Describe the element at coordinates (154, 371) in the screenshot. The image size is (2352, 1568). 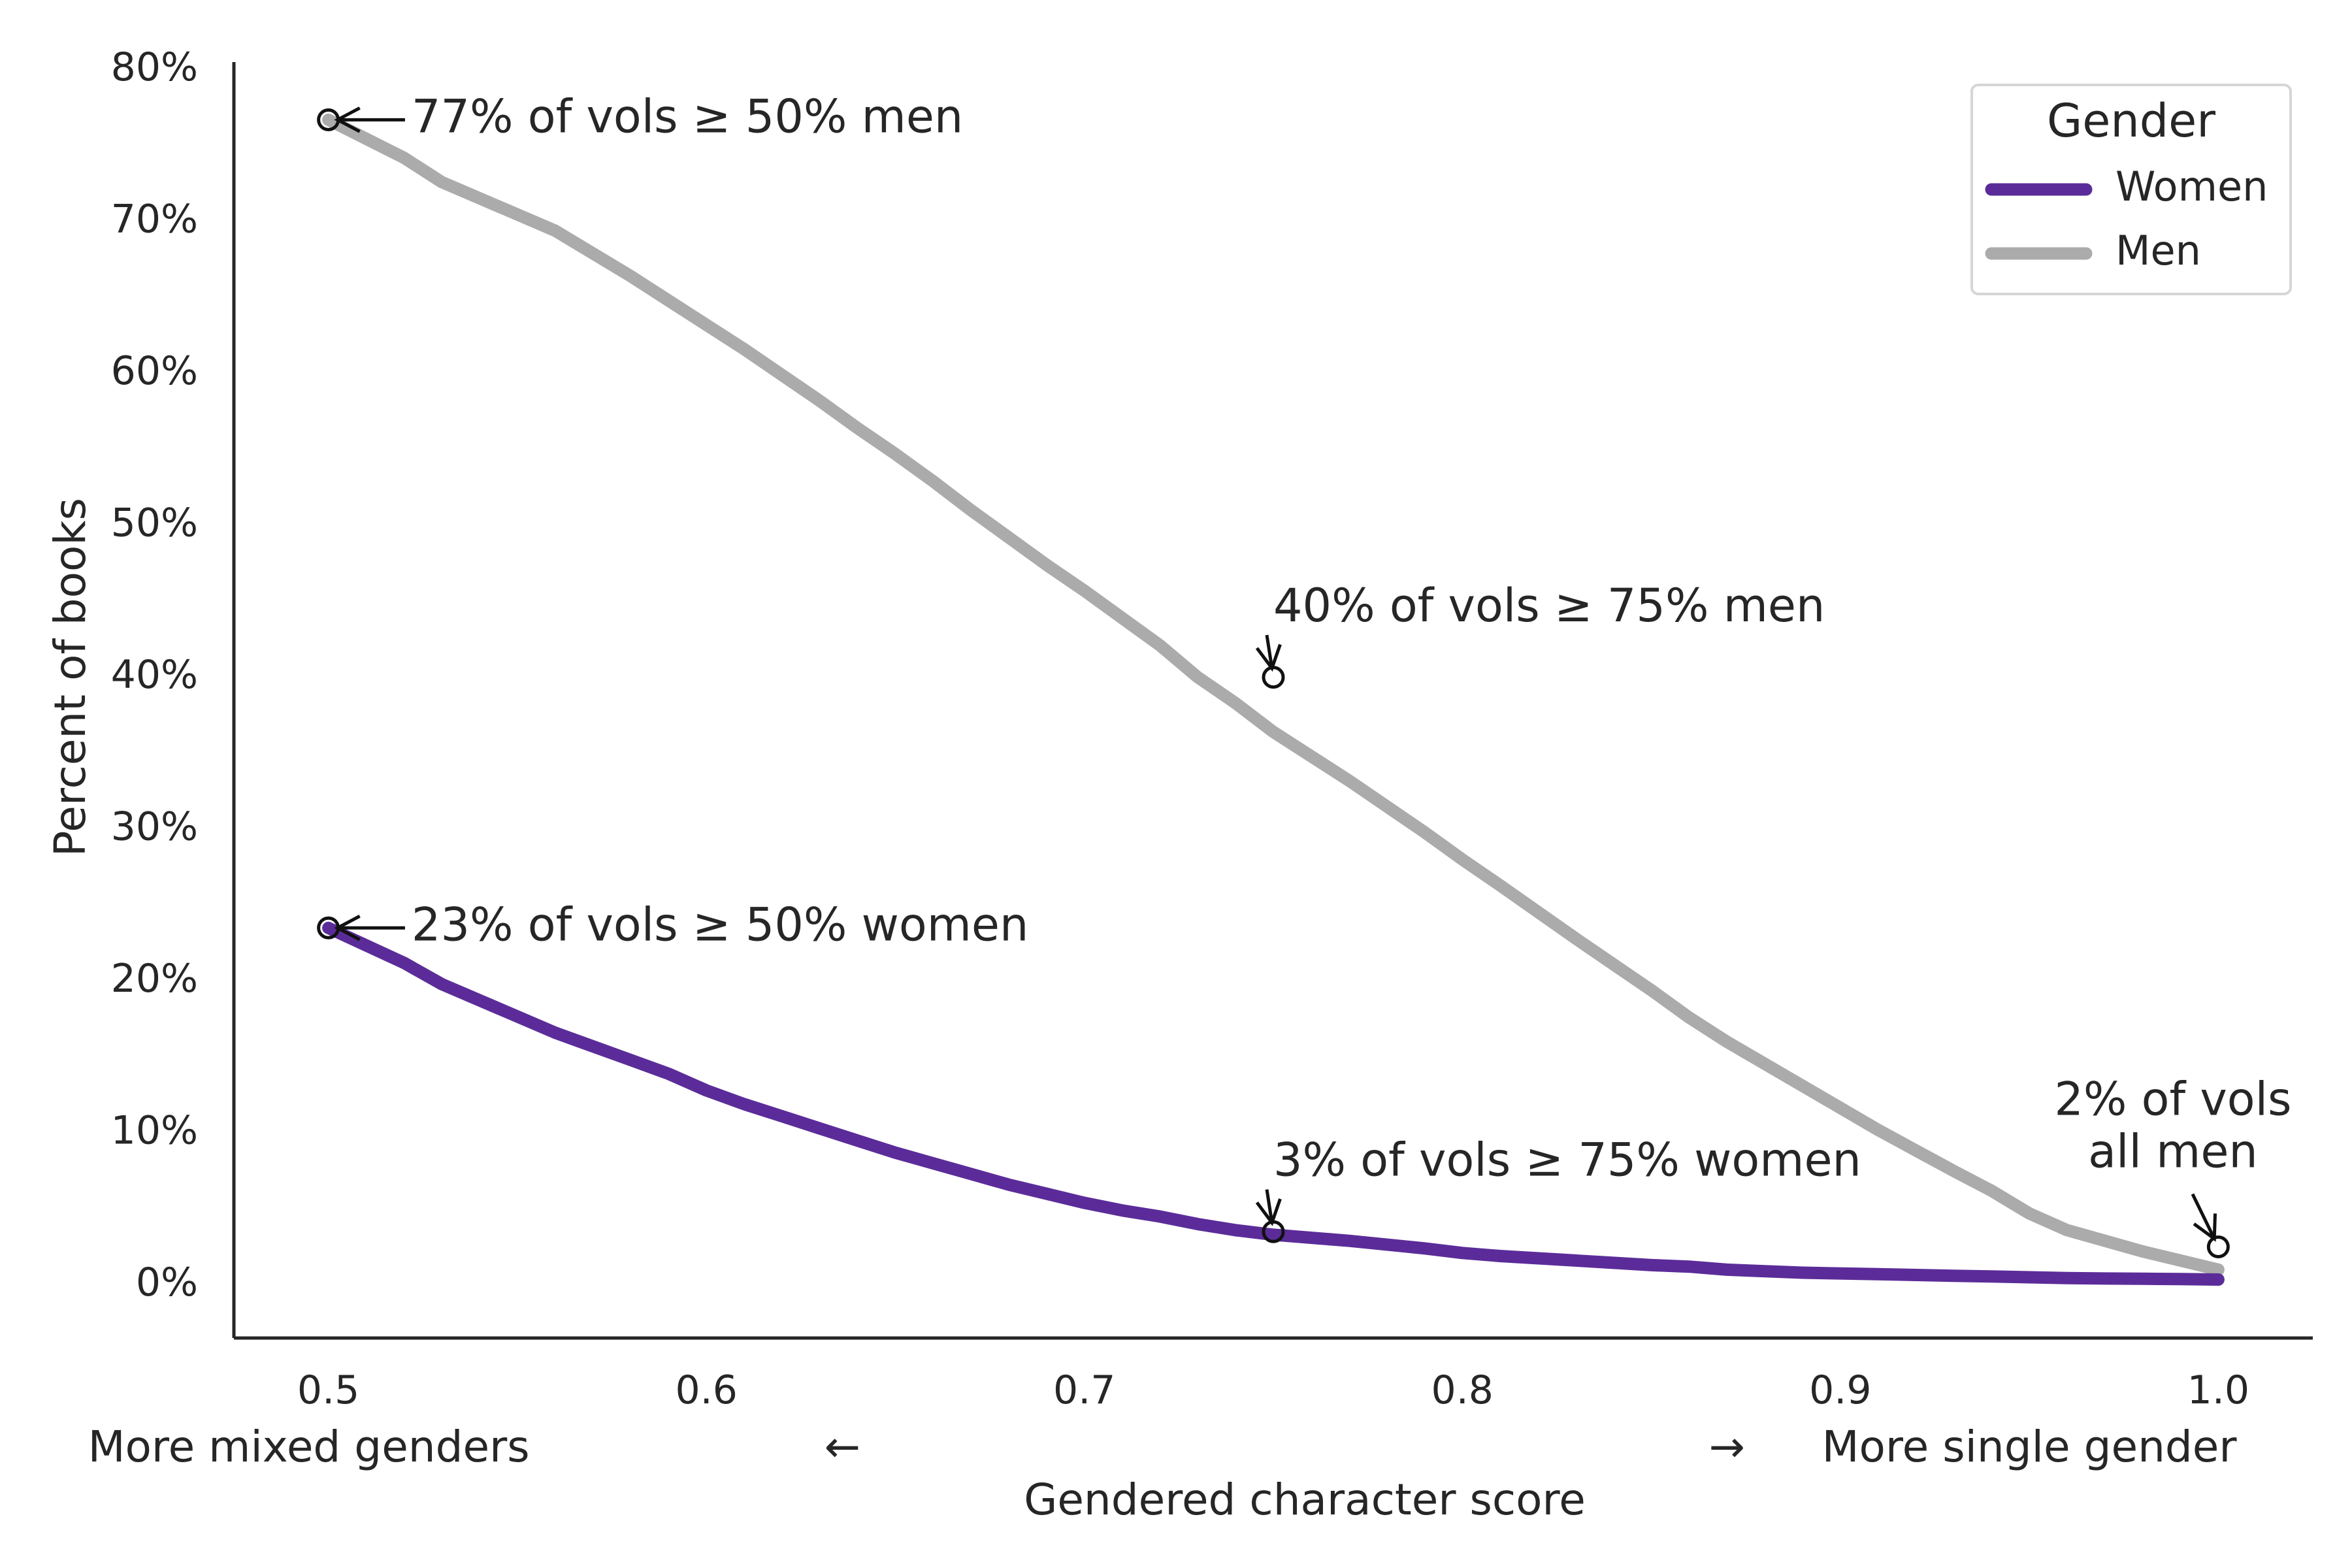
I see `y-tick-label: 60%` at that location.